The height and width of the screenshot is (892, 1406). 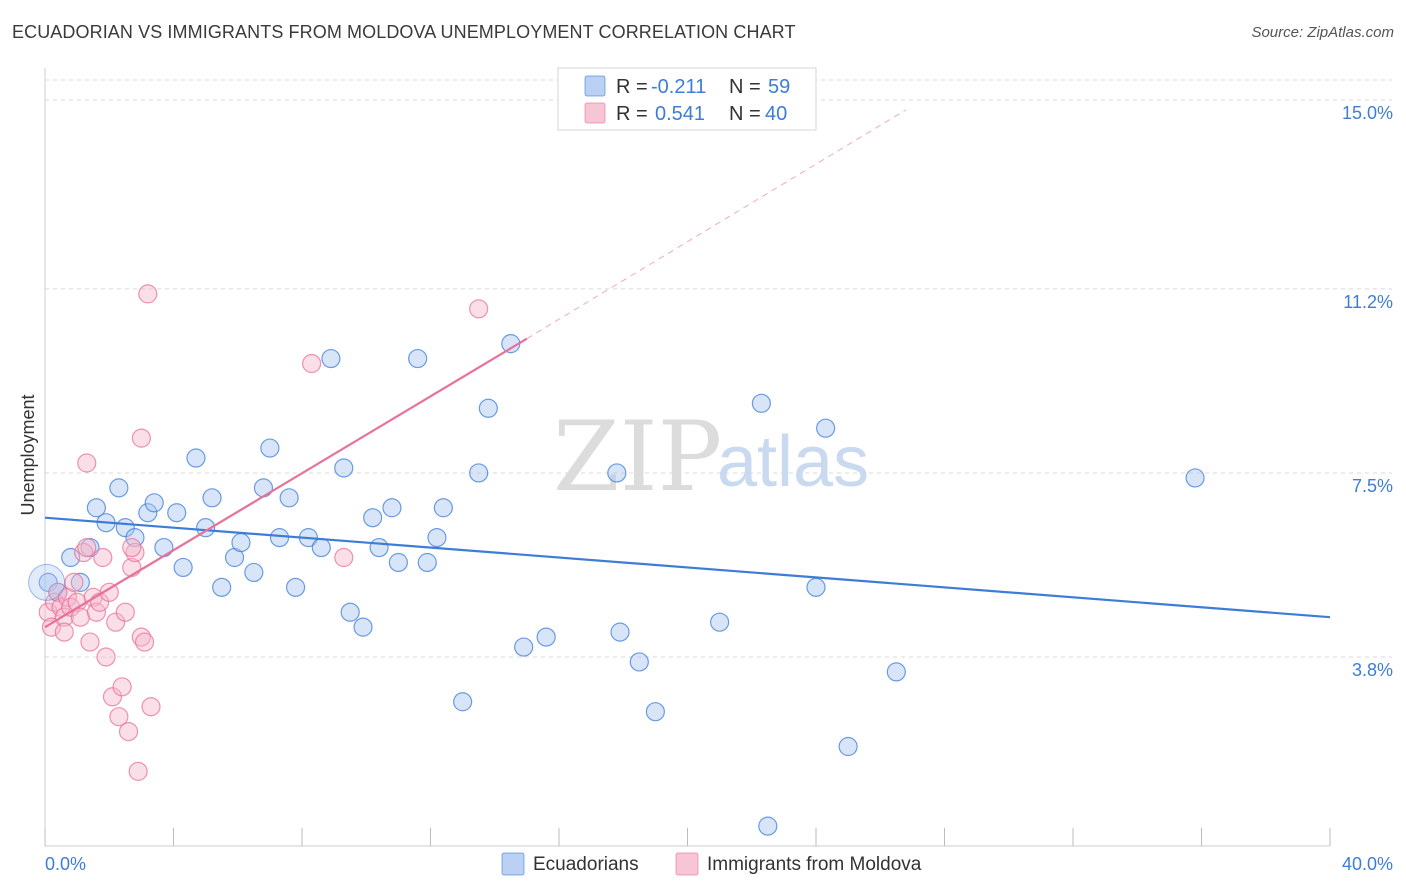 What do you see at coordinates (687, 567) in the screenshot?
I see `ecuadorian-trend-line` at bounding box center [687, 567].